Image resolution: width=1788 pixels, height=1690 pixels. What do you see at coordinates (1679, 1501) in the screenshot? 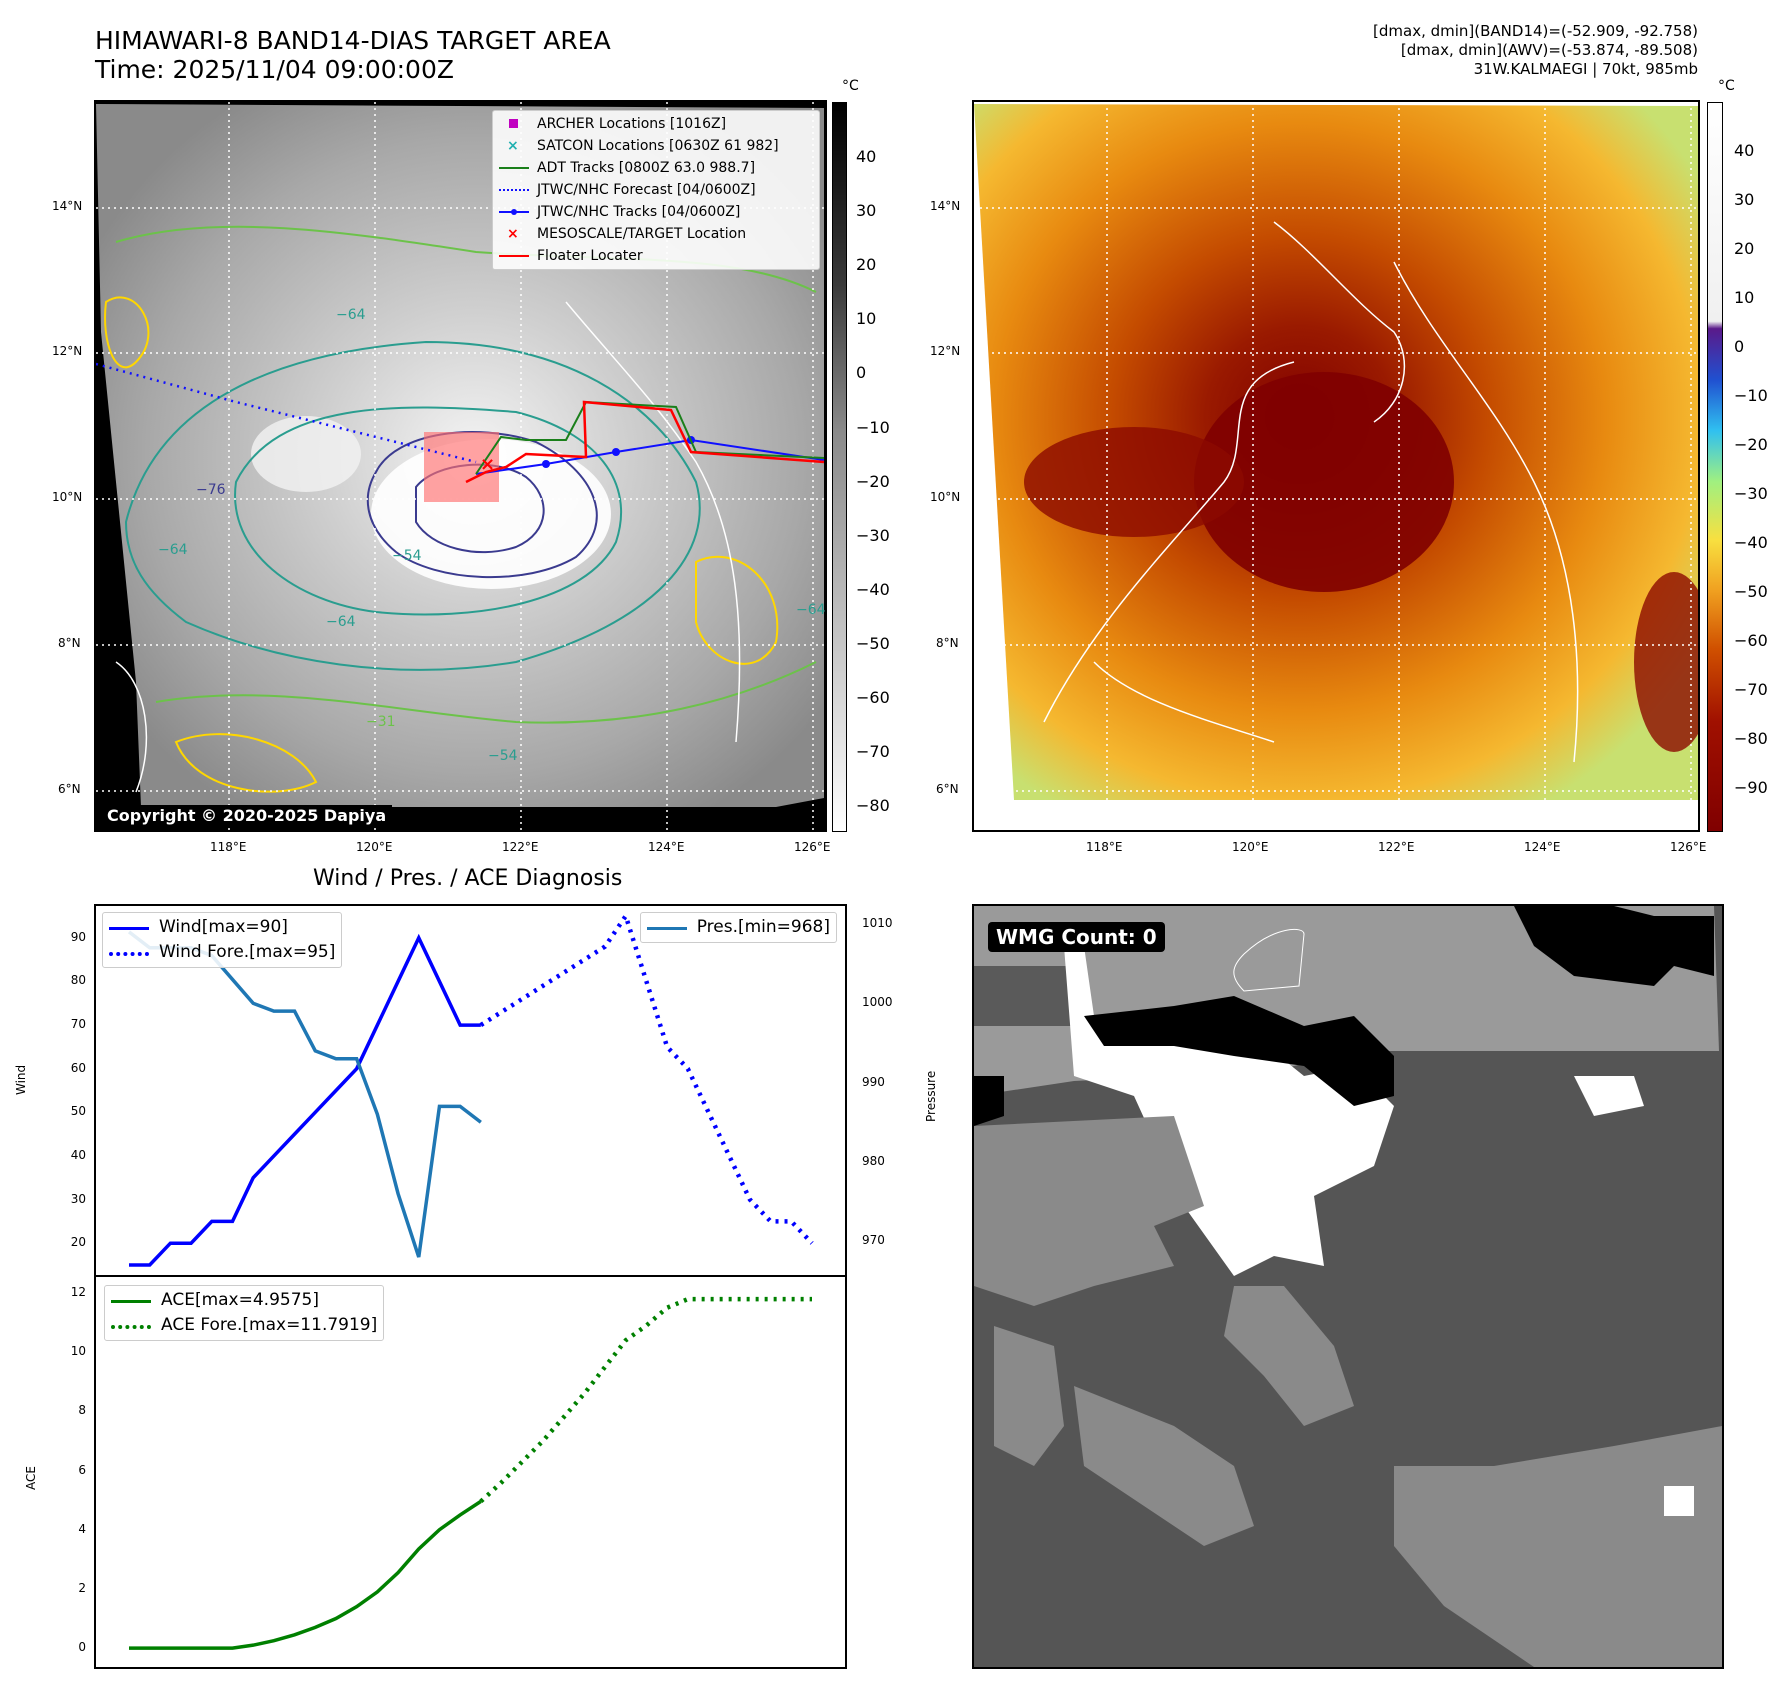
I see `wmg-white-se` at bounding box center [1679, 1501].